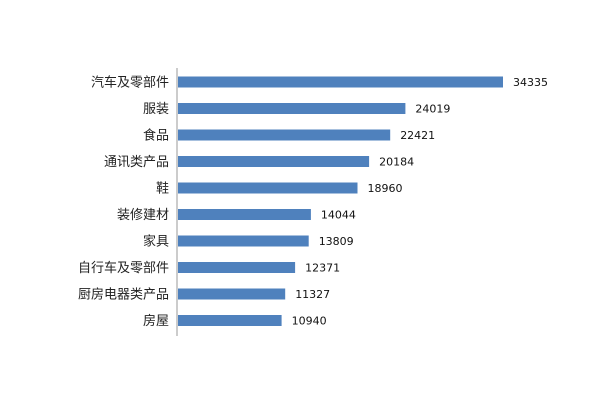  I want to click on category-label-0: 汽车及零部件, so click(130, 83).